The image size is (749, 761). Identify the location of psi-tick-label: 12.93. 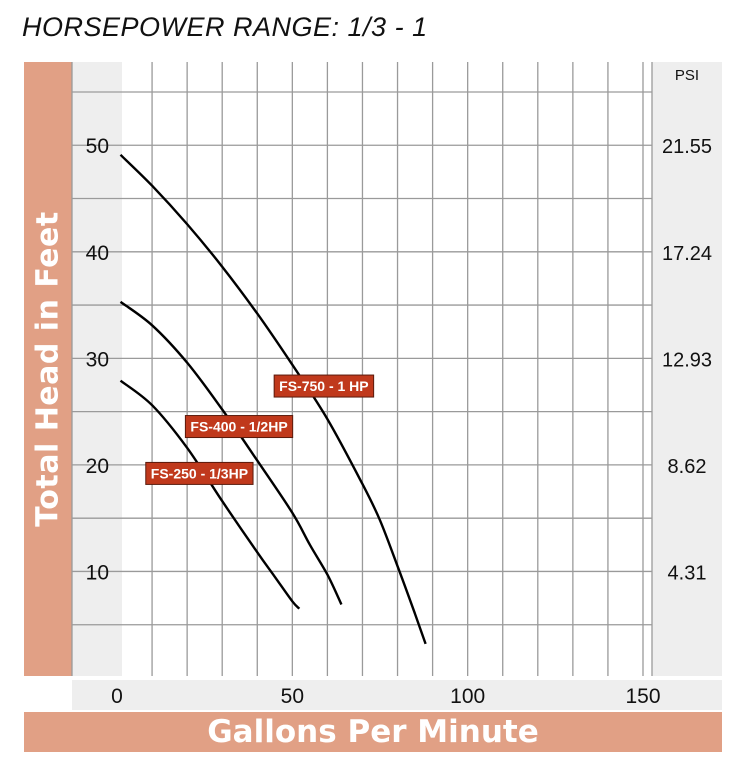
(687, 360).